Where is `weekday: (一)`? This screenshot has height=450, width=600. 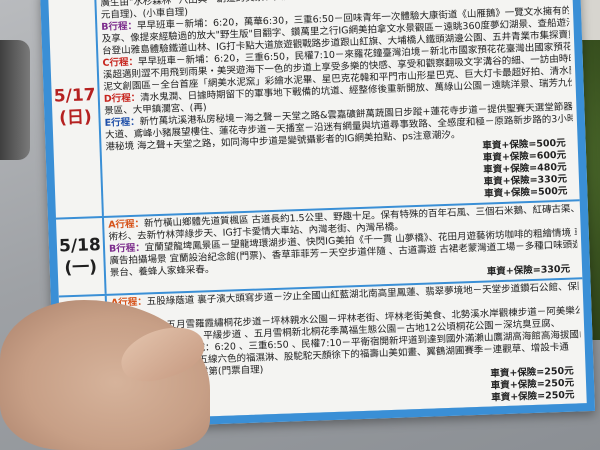
weekday: (一) is located at coordinates (81, 268).